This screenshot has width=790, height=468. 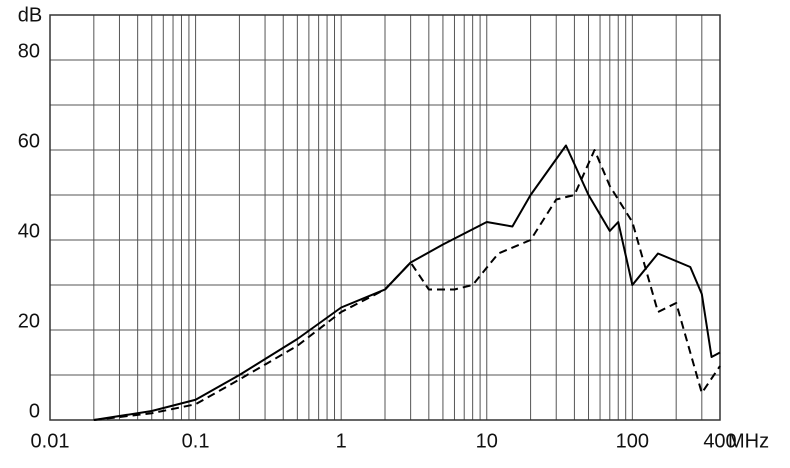 What do you see at coordinates (34, 411) in the screenshot?
I see `y-tick-label: 0` at bounding box center [34, 411].